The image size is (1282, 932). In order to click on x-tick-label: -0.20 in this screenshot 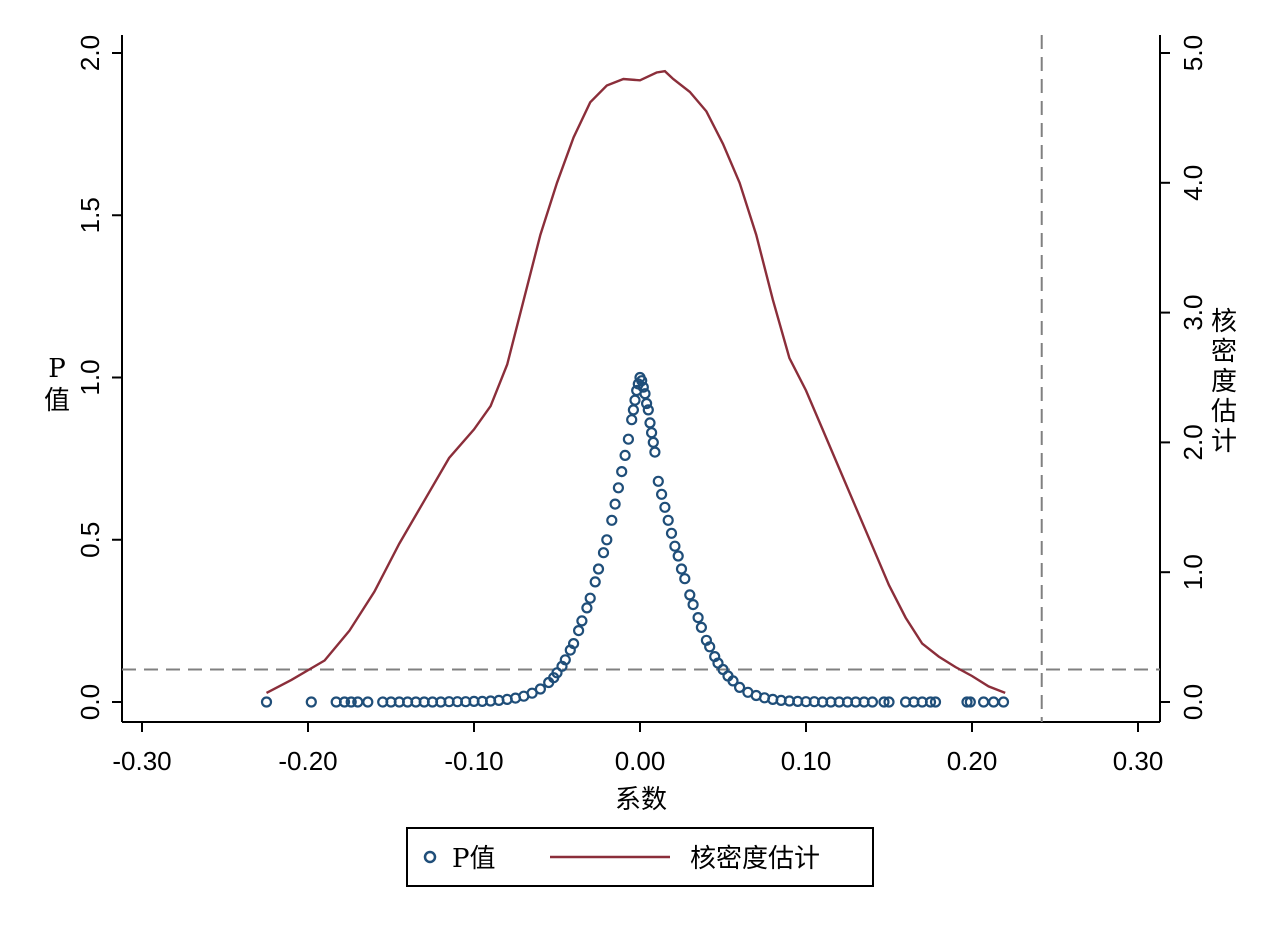, I will do `click(307, 761)`.